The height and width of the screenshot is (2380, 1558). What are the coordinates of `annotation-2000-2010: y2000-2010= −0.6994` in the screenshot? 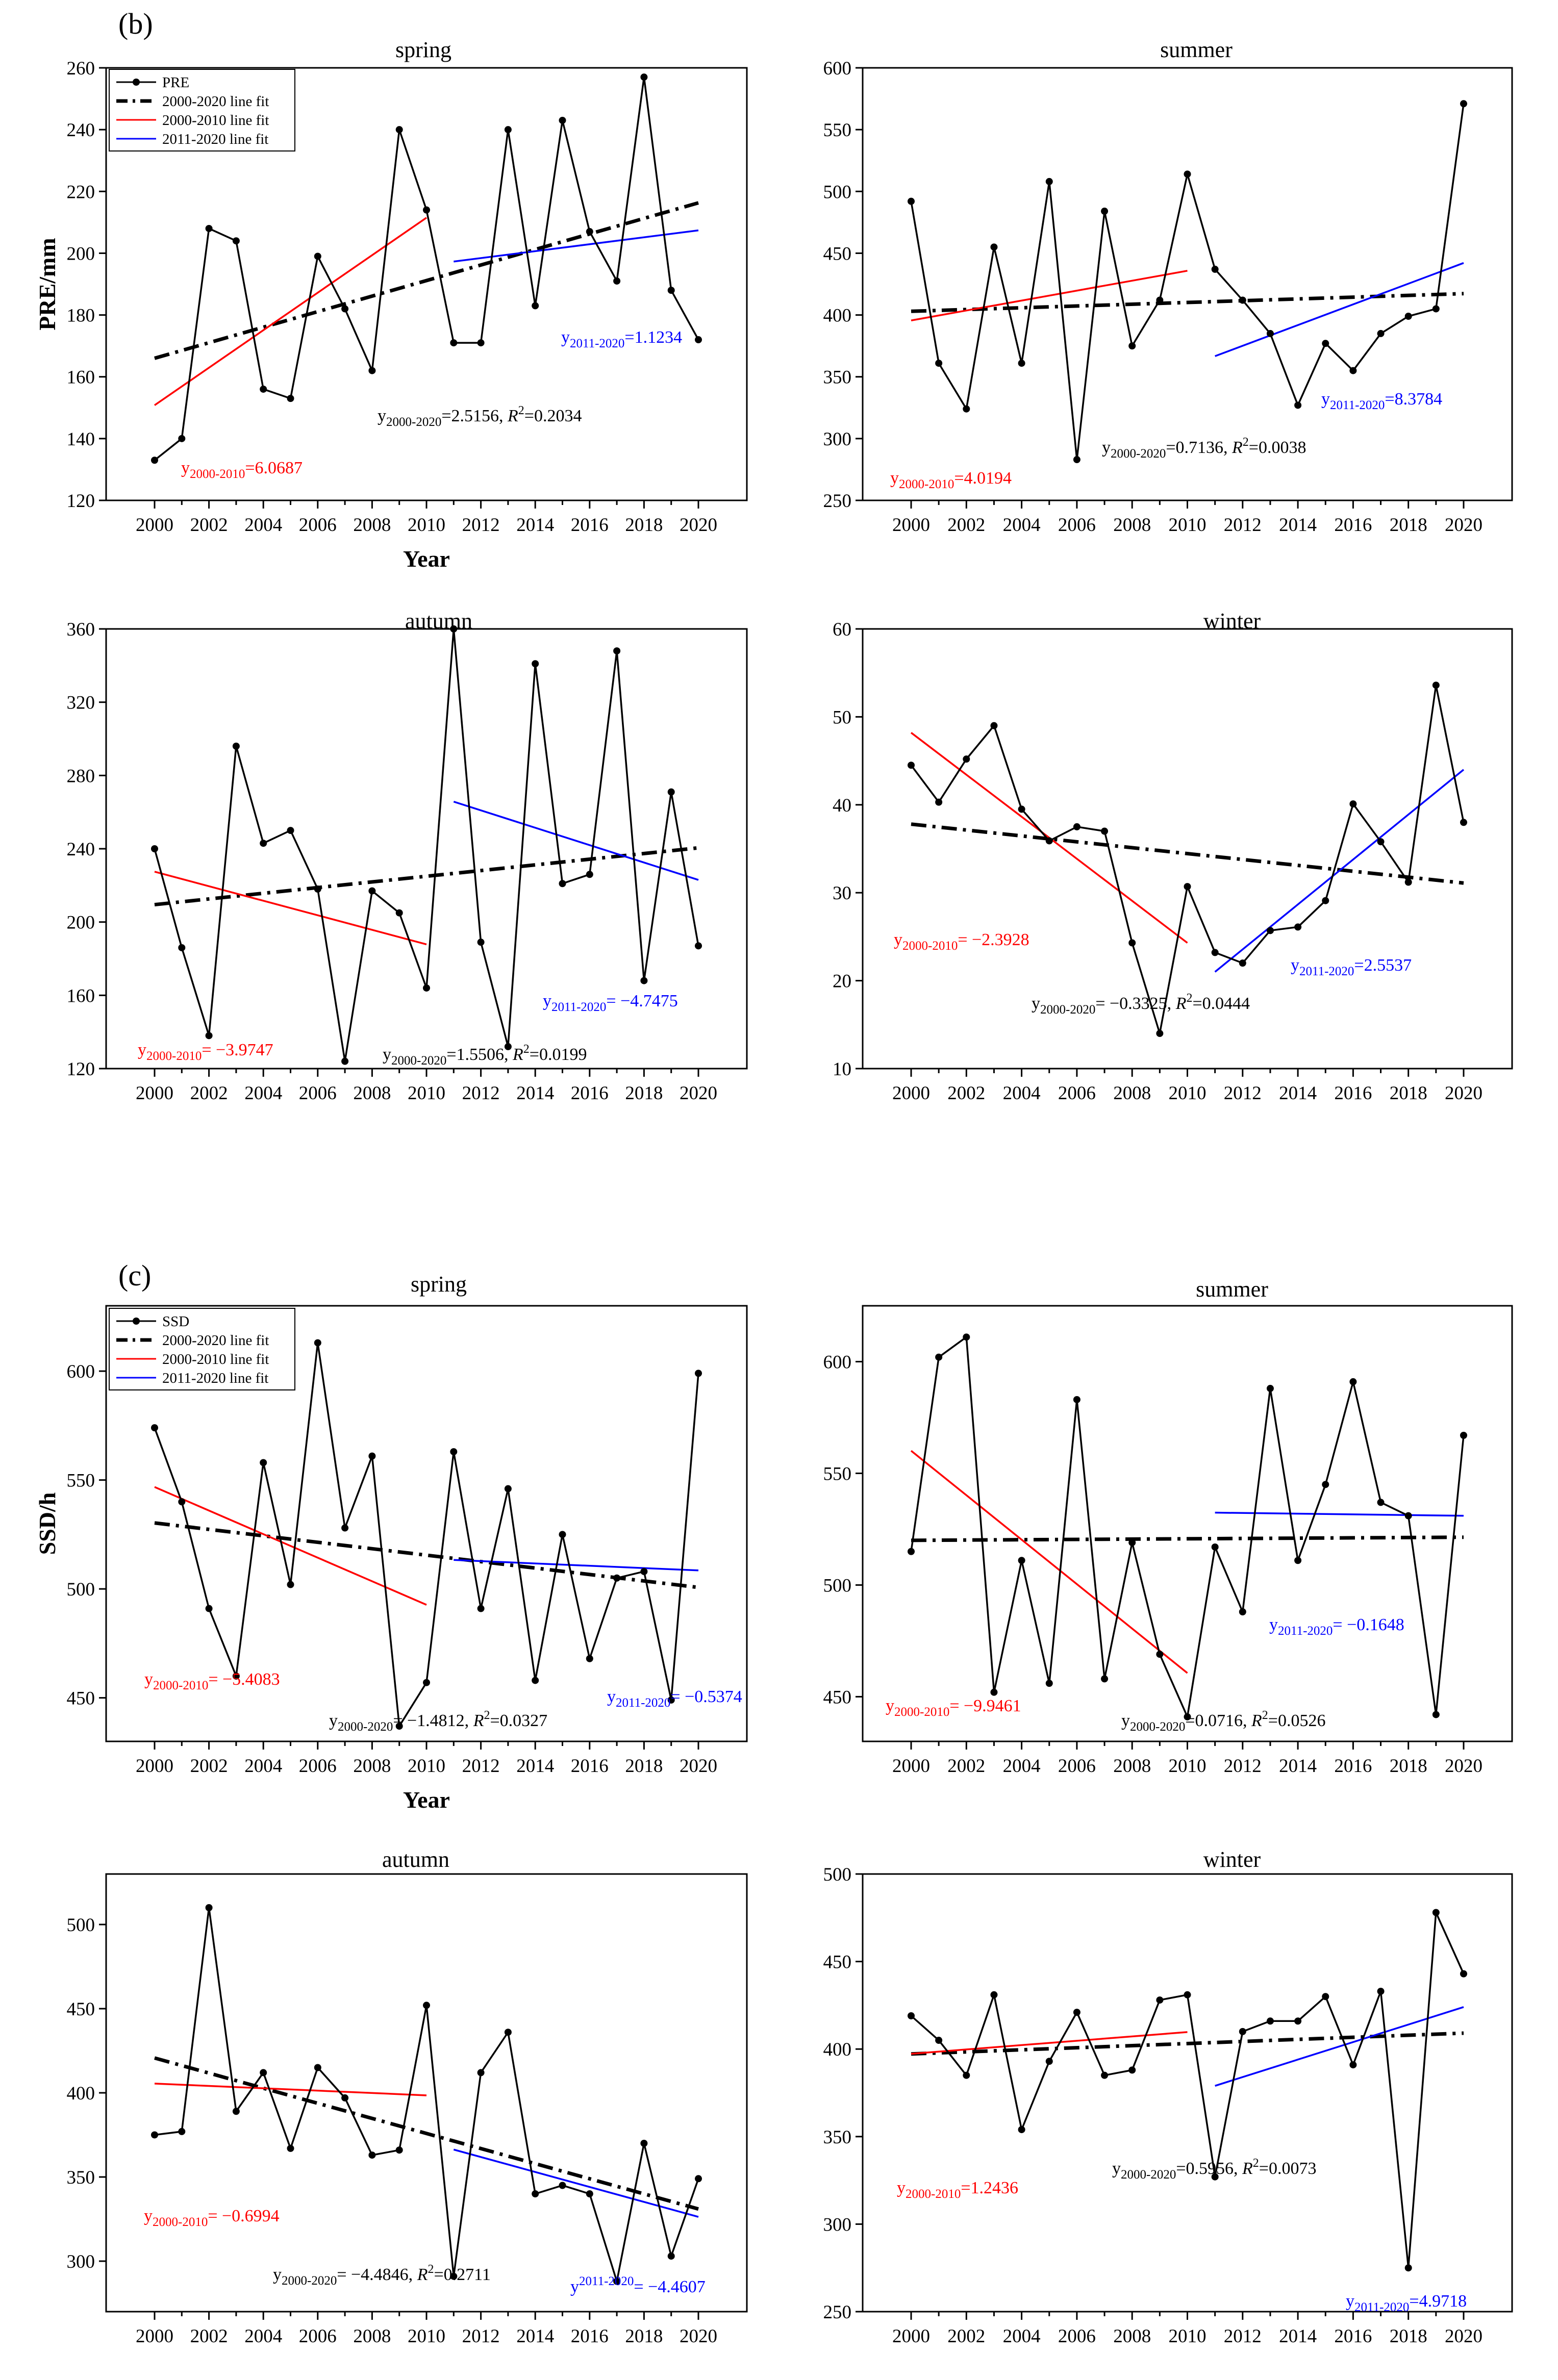 It's located at (212, 2218).